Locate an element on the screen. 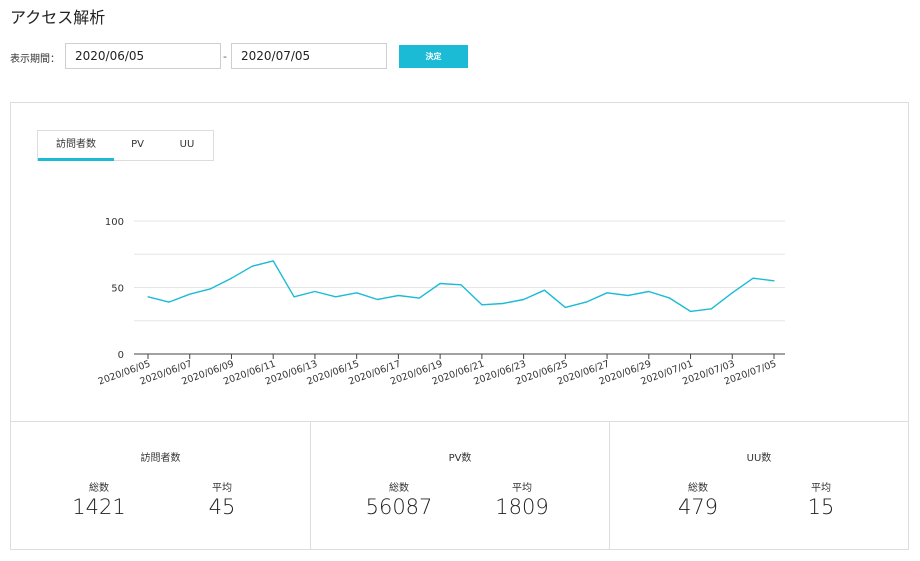 The height and width of the screenshot is (561, 920). y-tick-label: 0 is located at coordinates (121, 355).